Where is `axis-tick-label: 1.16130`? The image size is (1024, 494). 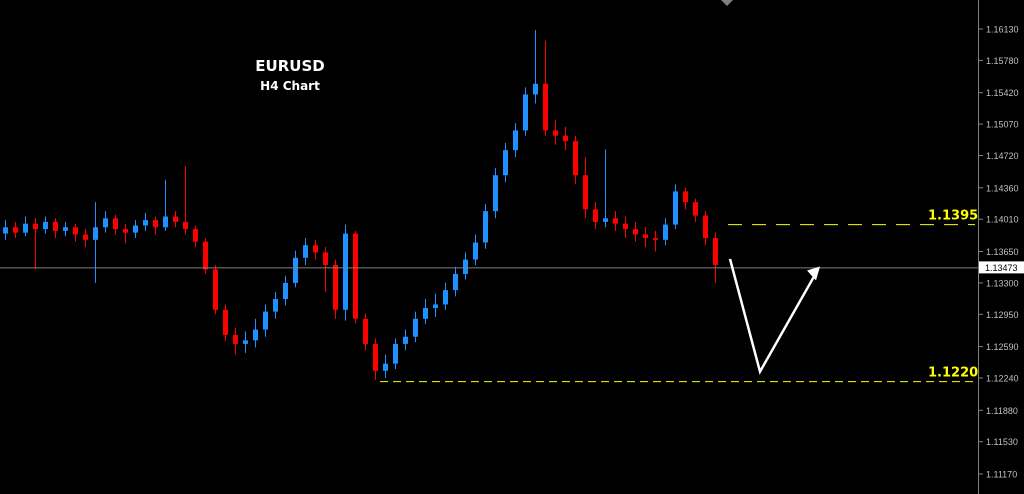
axis-tick-label: 1.16130 is located at coordinates (1002, 30).